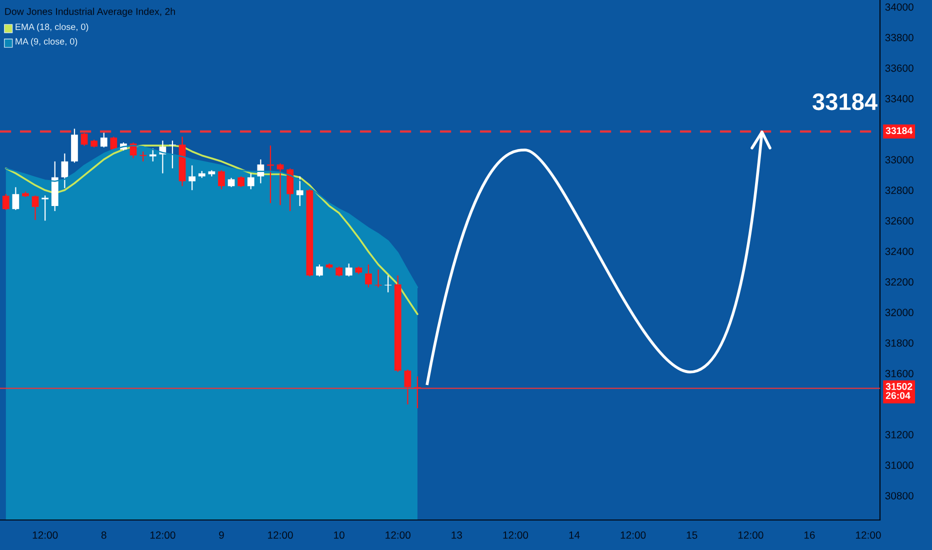 The image size is (932, 550). I want to click on annotation: 33184, so click(845, 101).